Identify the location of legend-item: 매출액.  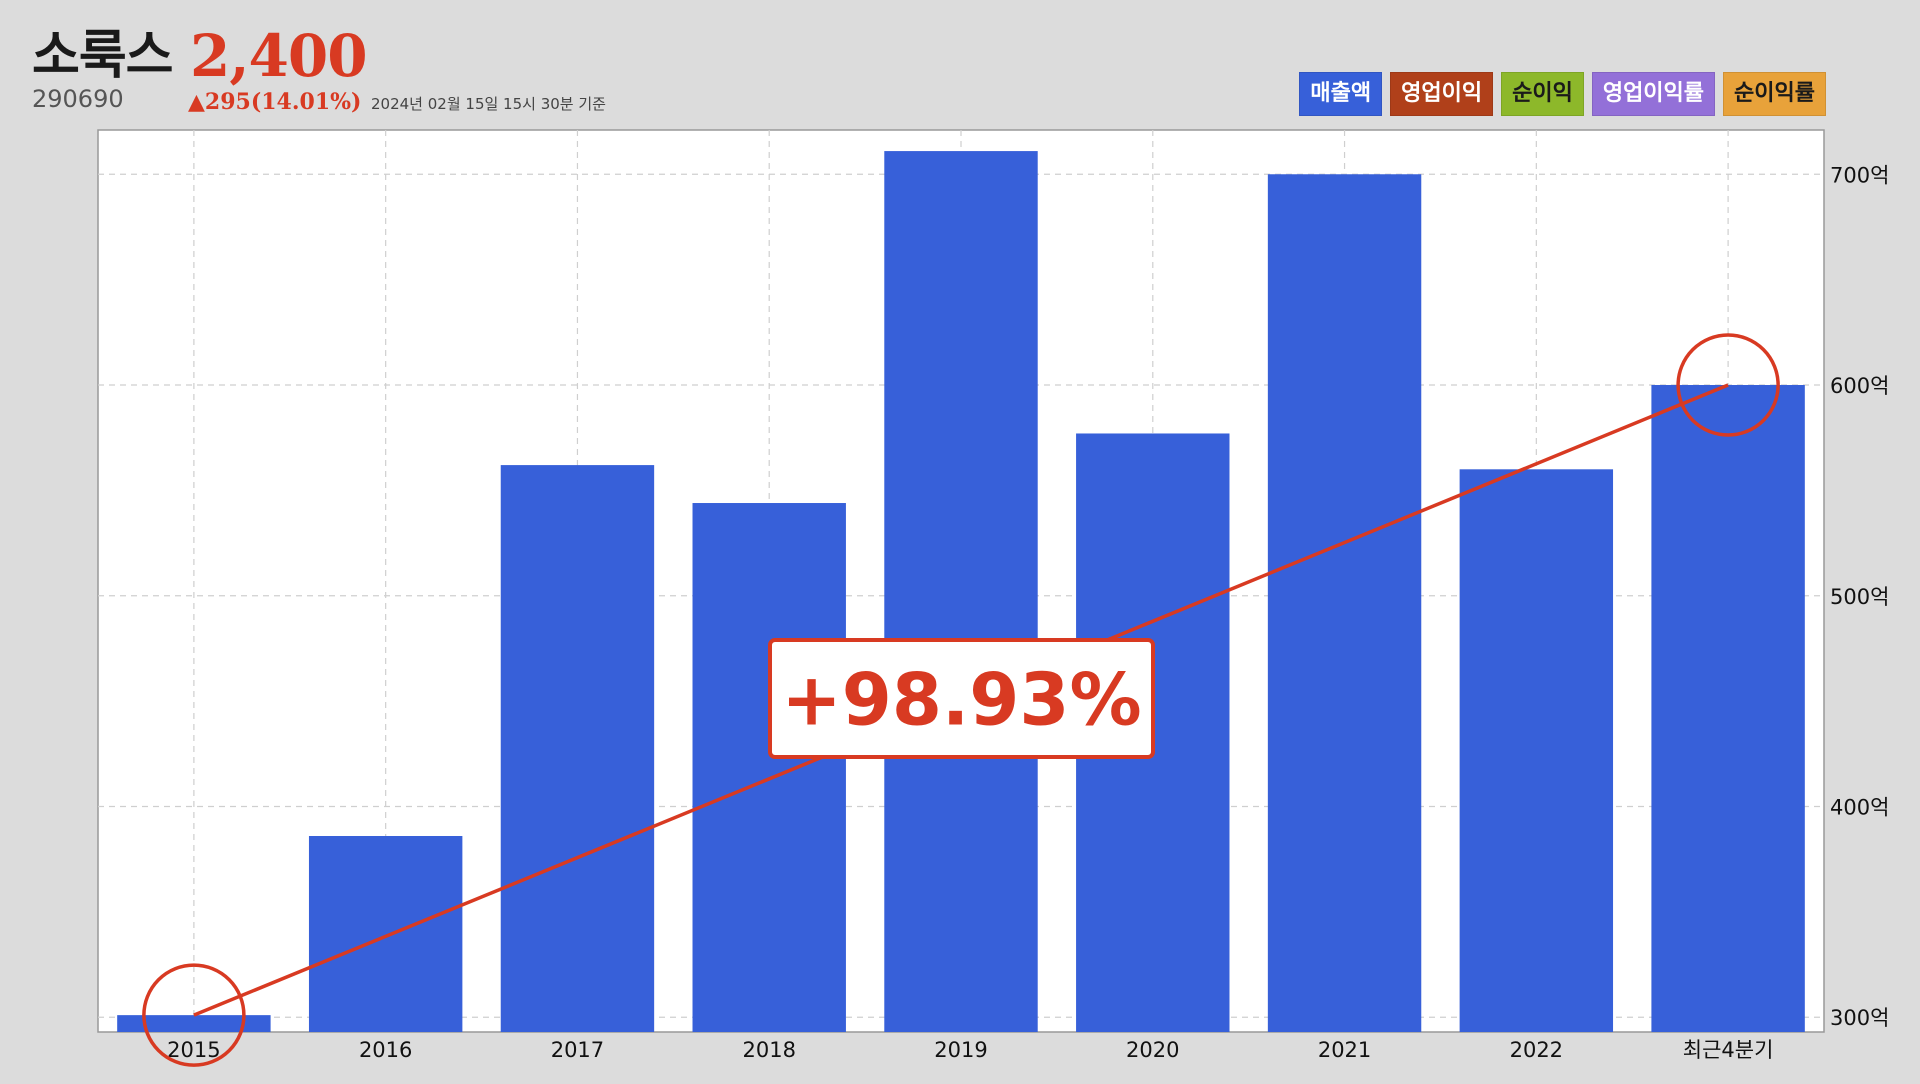
(1341, 94).